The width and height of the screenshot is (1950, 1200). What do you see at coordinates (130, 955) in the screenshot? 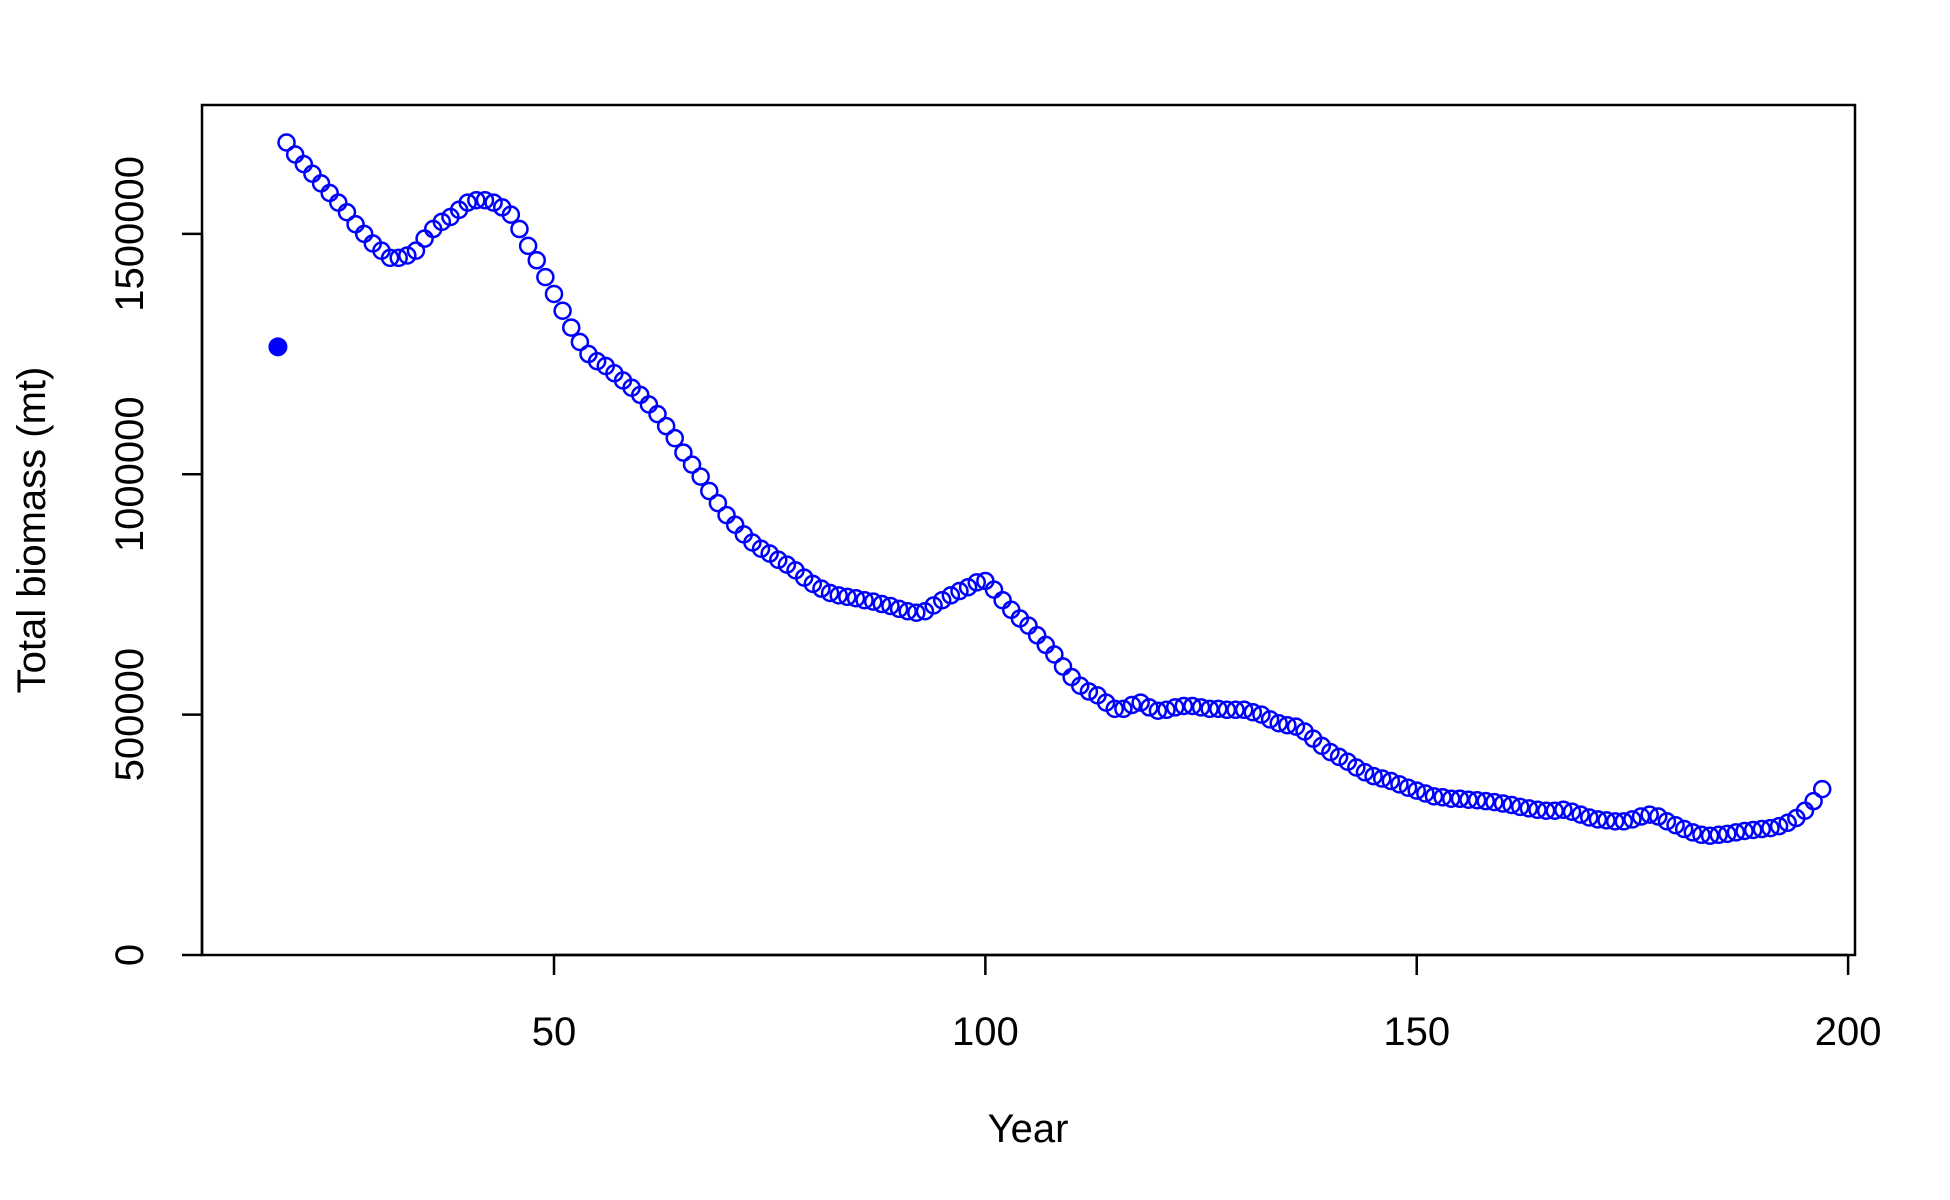
I see `y-tick-label: 0` at bounding box center [130, 955].